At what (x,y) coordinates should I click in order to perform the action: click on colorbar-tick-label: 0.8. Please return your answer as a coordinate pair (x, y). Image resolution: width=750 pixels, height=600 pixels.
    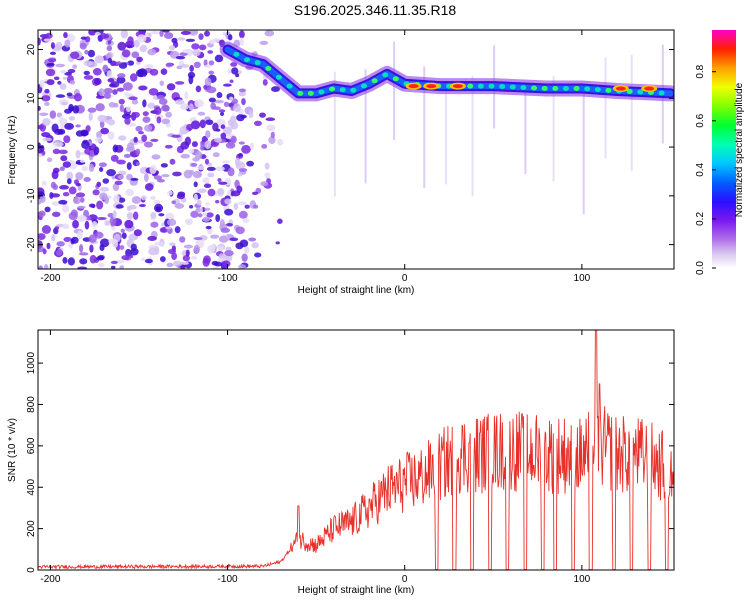
    Looking at the image, I should click on (700, 71).